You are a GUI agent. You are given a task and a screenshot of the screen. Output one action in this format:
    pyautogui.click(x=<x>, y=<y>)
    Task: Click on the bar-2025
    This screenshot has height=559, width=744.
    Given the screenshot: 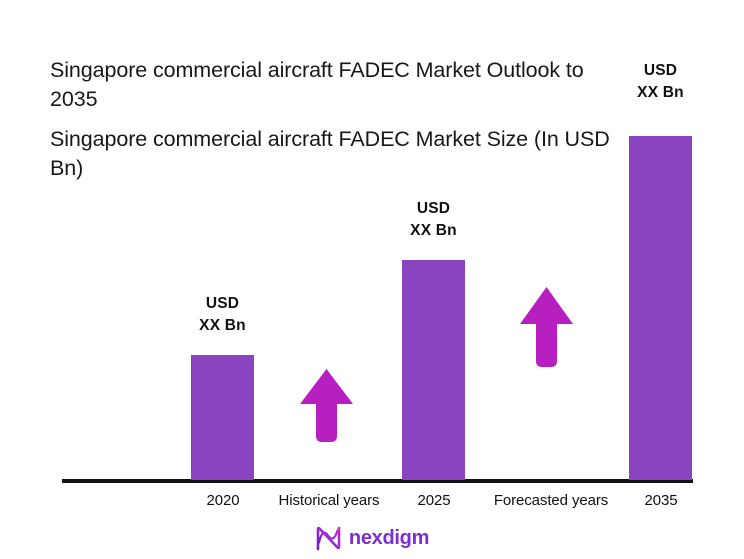 What is the action you would take?
    pyautogui.click(x=433, y=370)
    